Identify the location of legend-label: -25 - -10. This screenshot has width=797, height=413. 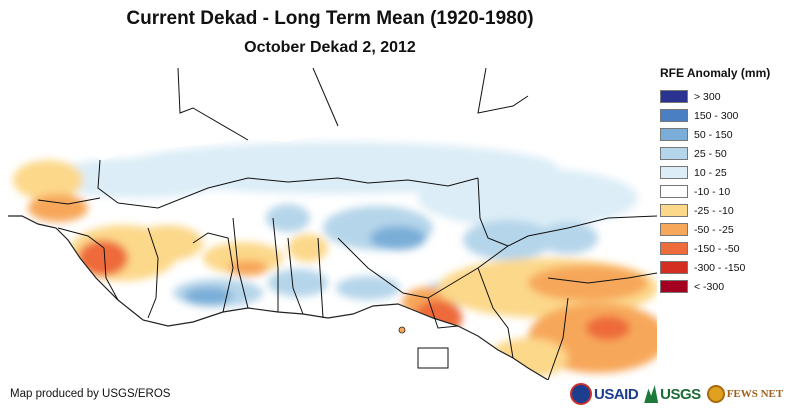
(714, 210).